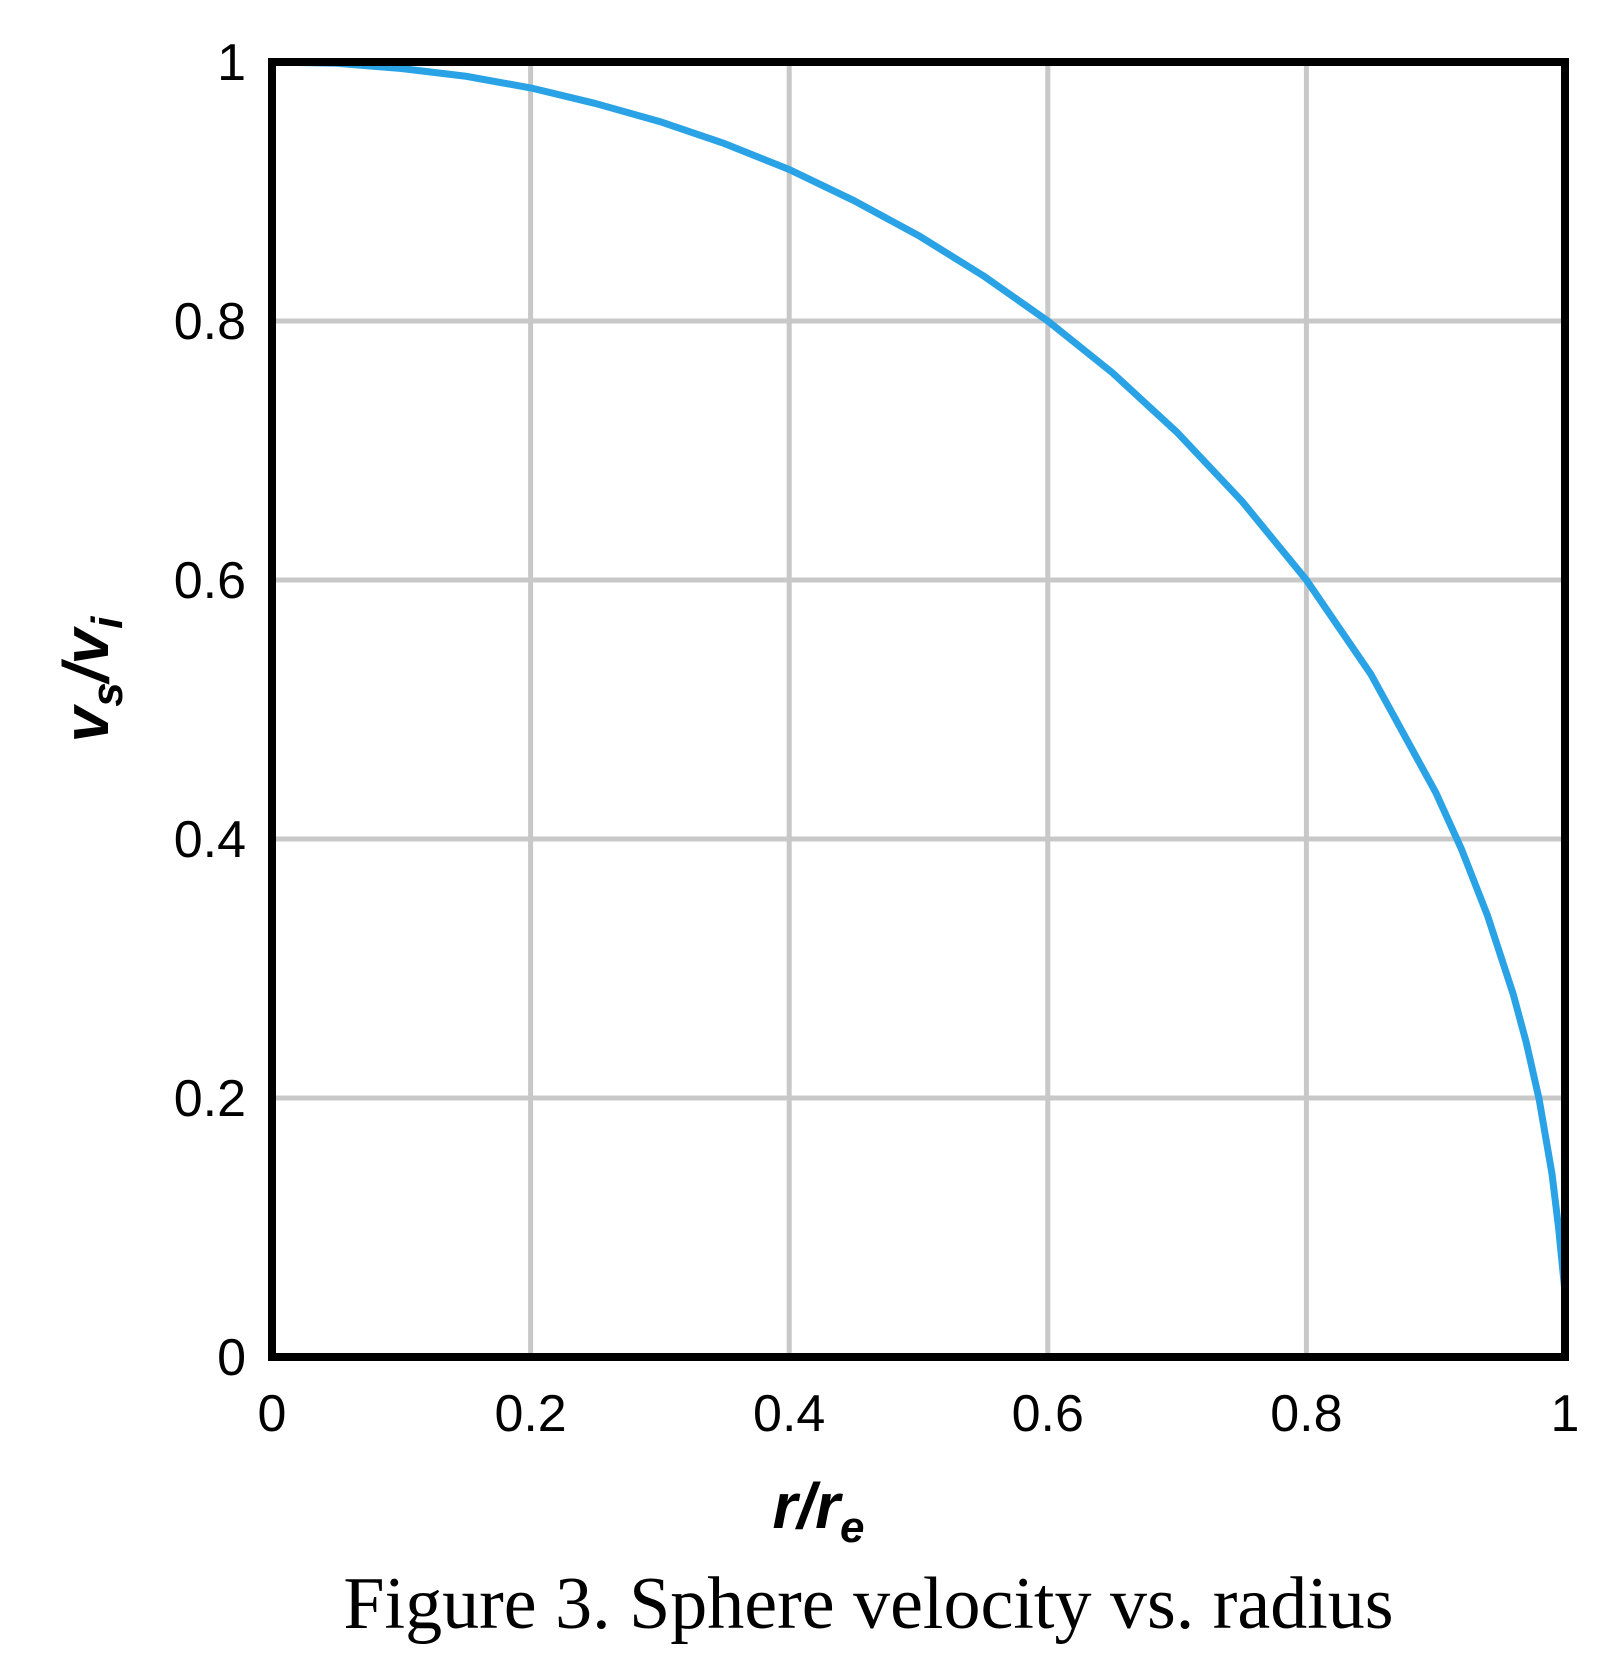  Describe the element at coordinates (852, 1527) in the screenshot. I see `x-axis-label-subscript: e` at that location.